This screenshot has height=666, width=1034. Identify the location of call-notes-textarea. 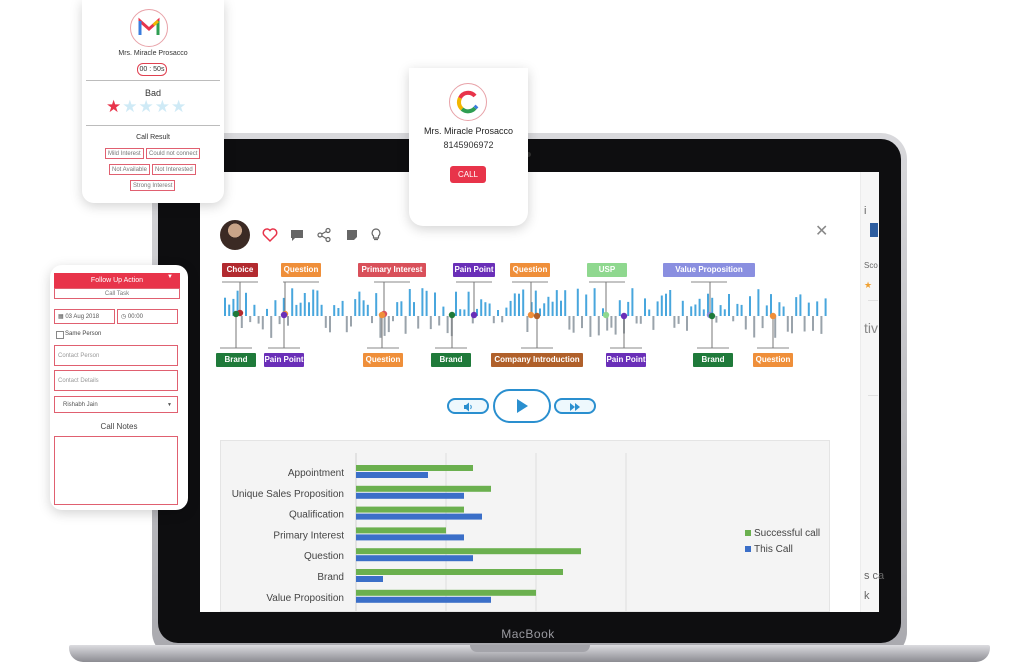
(116, 470).